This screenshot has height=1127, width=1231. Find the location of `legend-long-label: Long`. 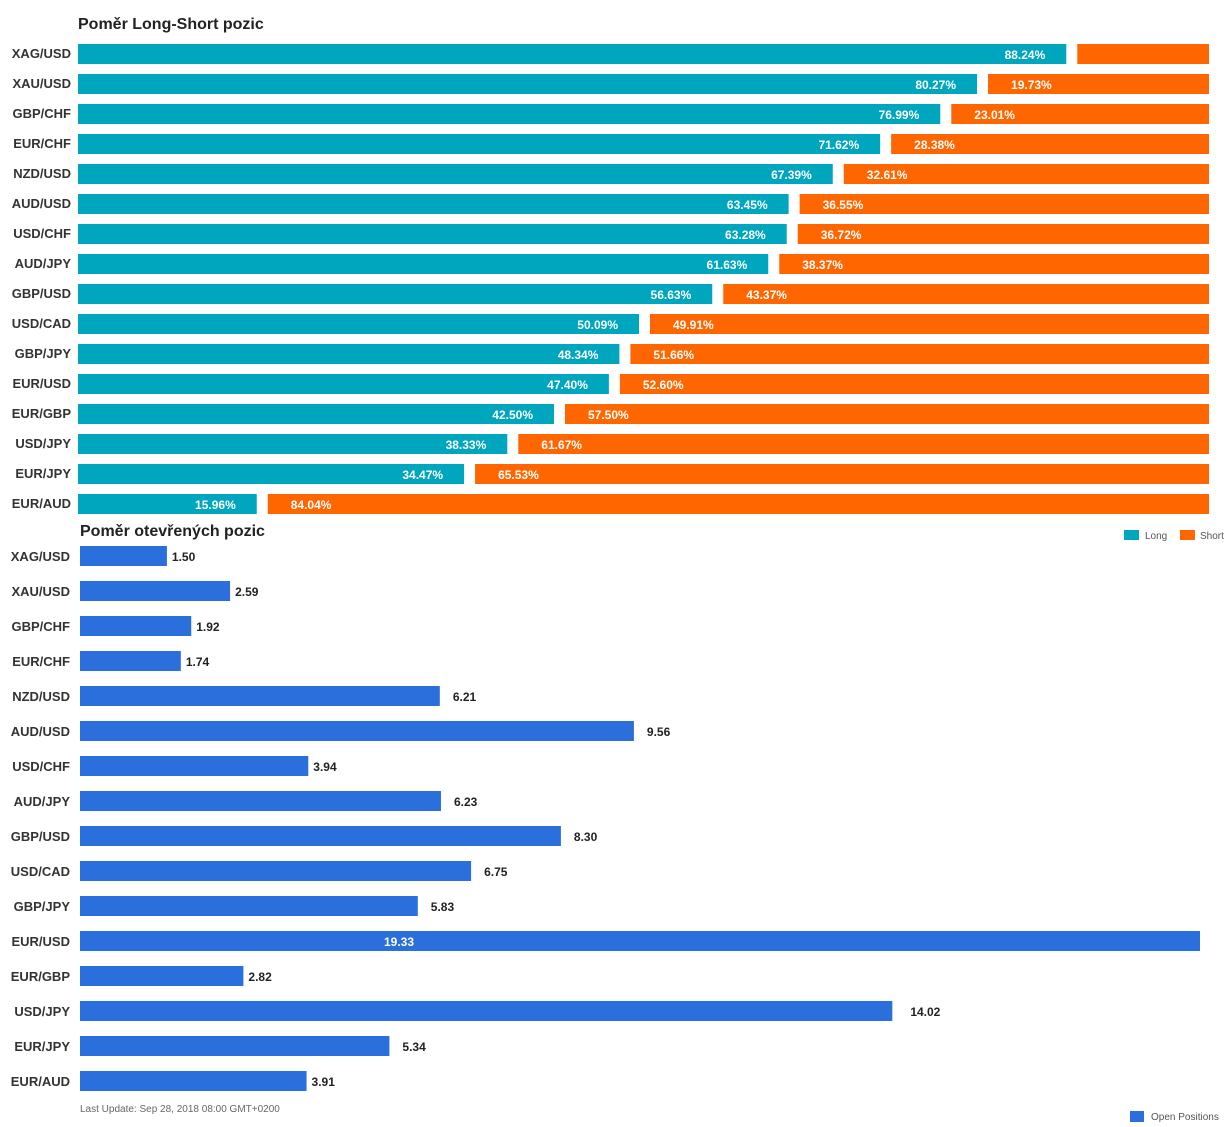

legend-long-label: Long is located at coordinates (1156, 536).